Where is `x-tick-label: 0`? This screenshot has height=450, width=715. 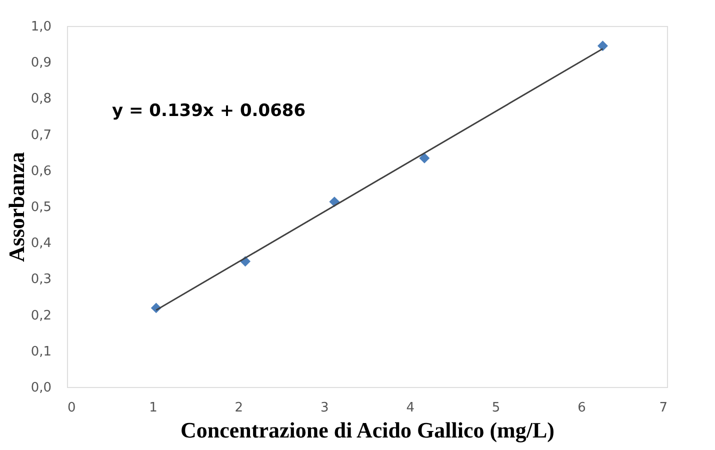 x-tick-label: 0 is located at coordinates (72, 408).